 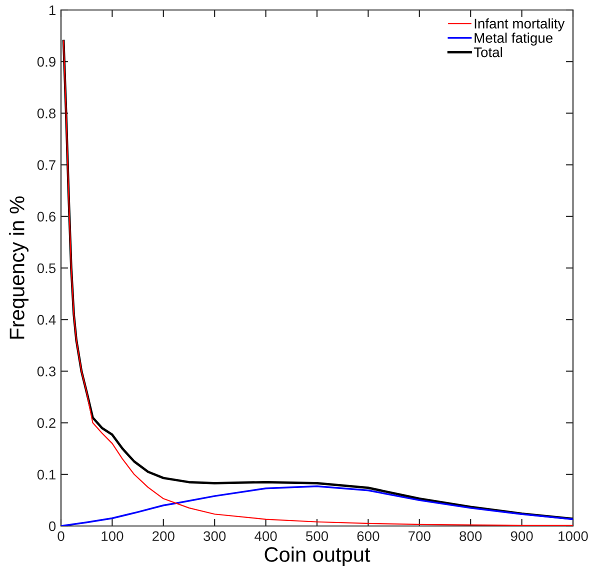 I want to click on legend-label: Total, so click(x=488, y=52).